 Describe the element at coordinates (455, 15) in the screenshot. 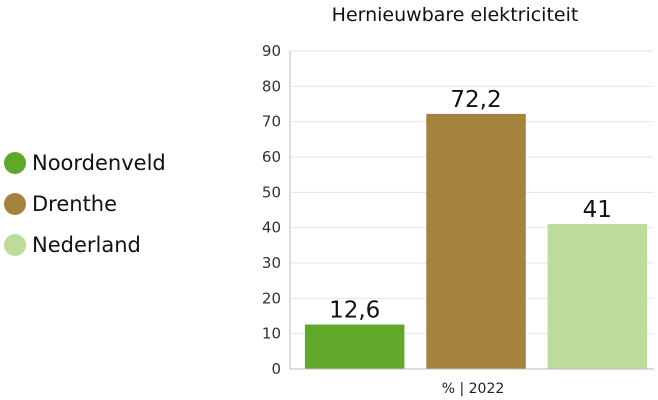

I see `chart-title: Hernieuwbare elektriciteit` at that location.